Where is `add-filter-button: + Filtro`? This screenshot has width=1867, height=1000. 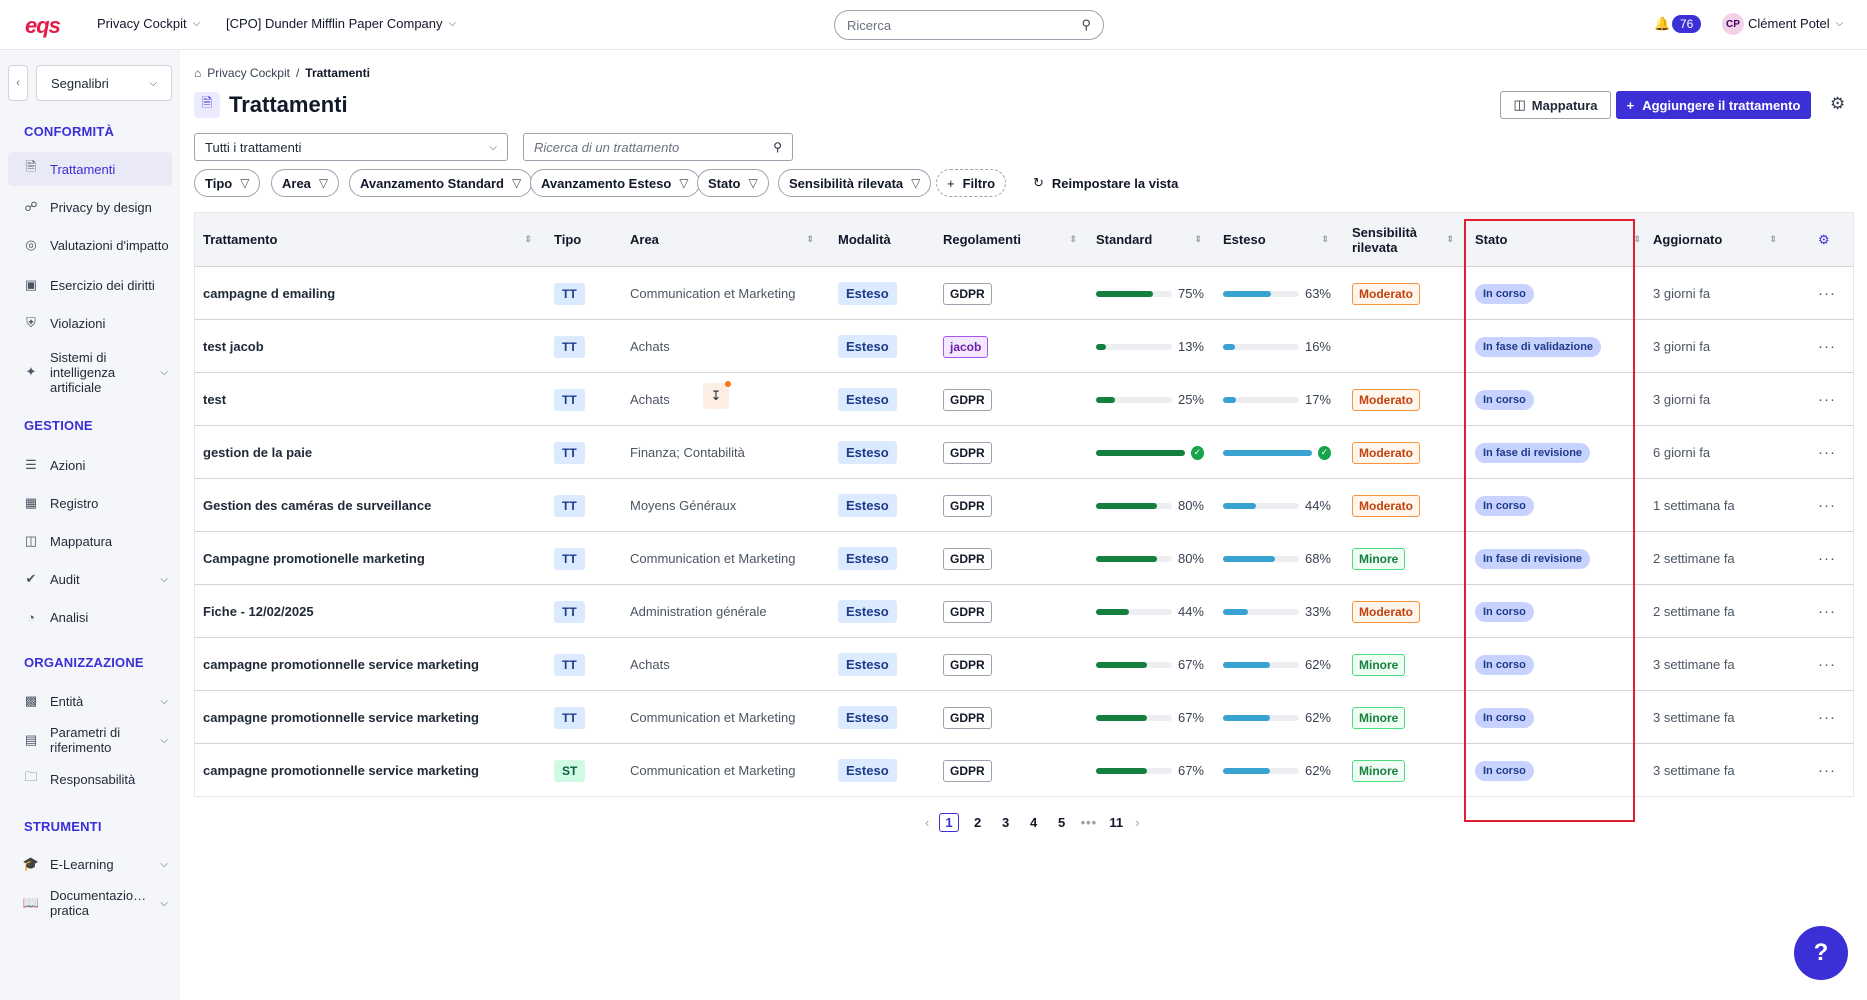 add-filter-button: + Filtro is located at coordinates (971, 183).